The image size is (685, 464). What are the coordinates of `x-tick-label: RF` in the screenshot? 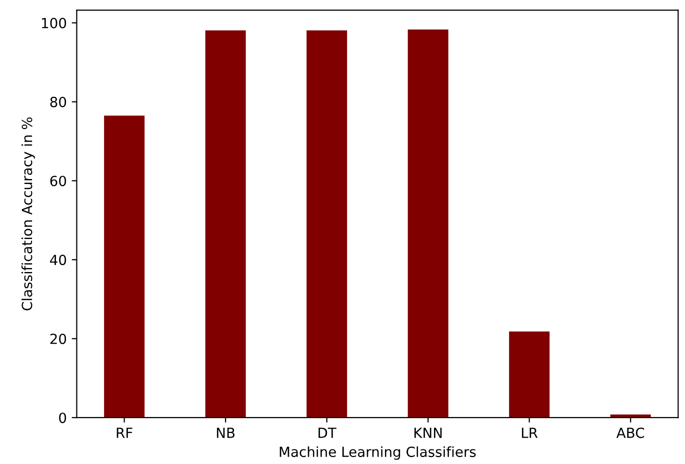 It's located at (124, 433).